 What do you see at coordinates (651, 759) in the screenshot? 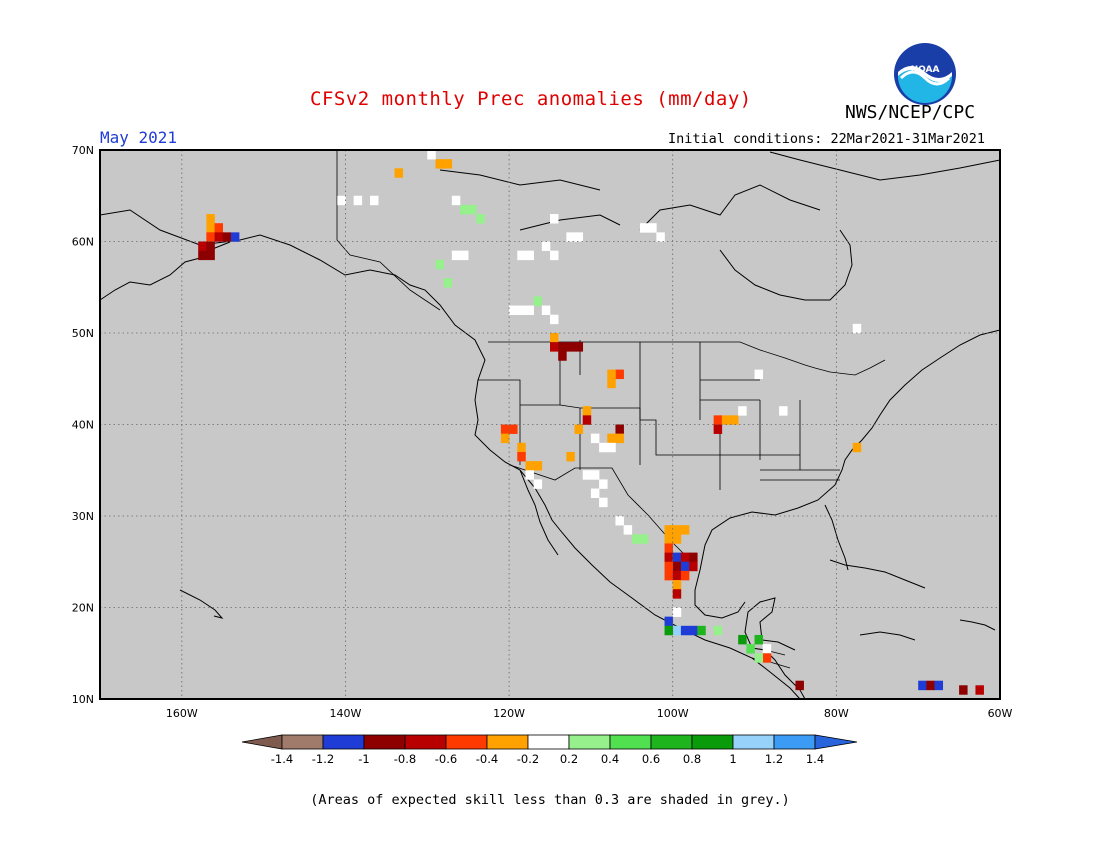
I see `legend-tick-label: 0.6` at bounding box center [651, 759].